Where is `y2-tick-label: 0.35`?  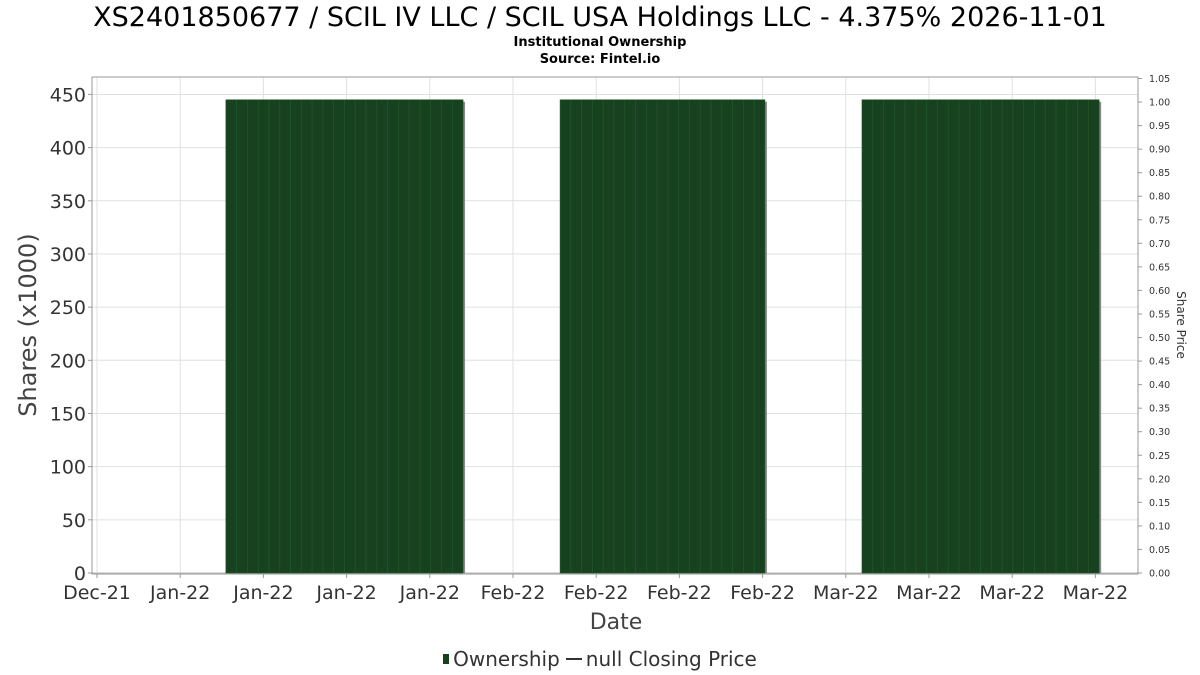
y2-tick-label: 0.35 is located at coordinates (1159, 409).